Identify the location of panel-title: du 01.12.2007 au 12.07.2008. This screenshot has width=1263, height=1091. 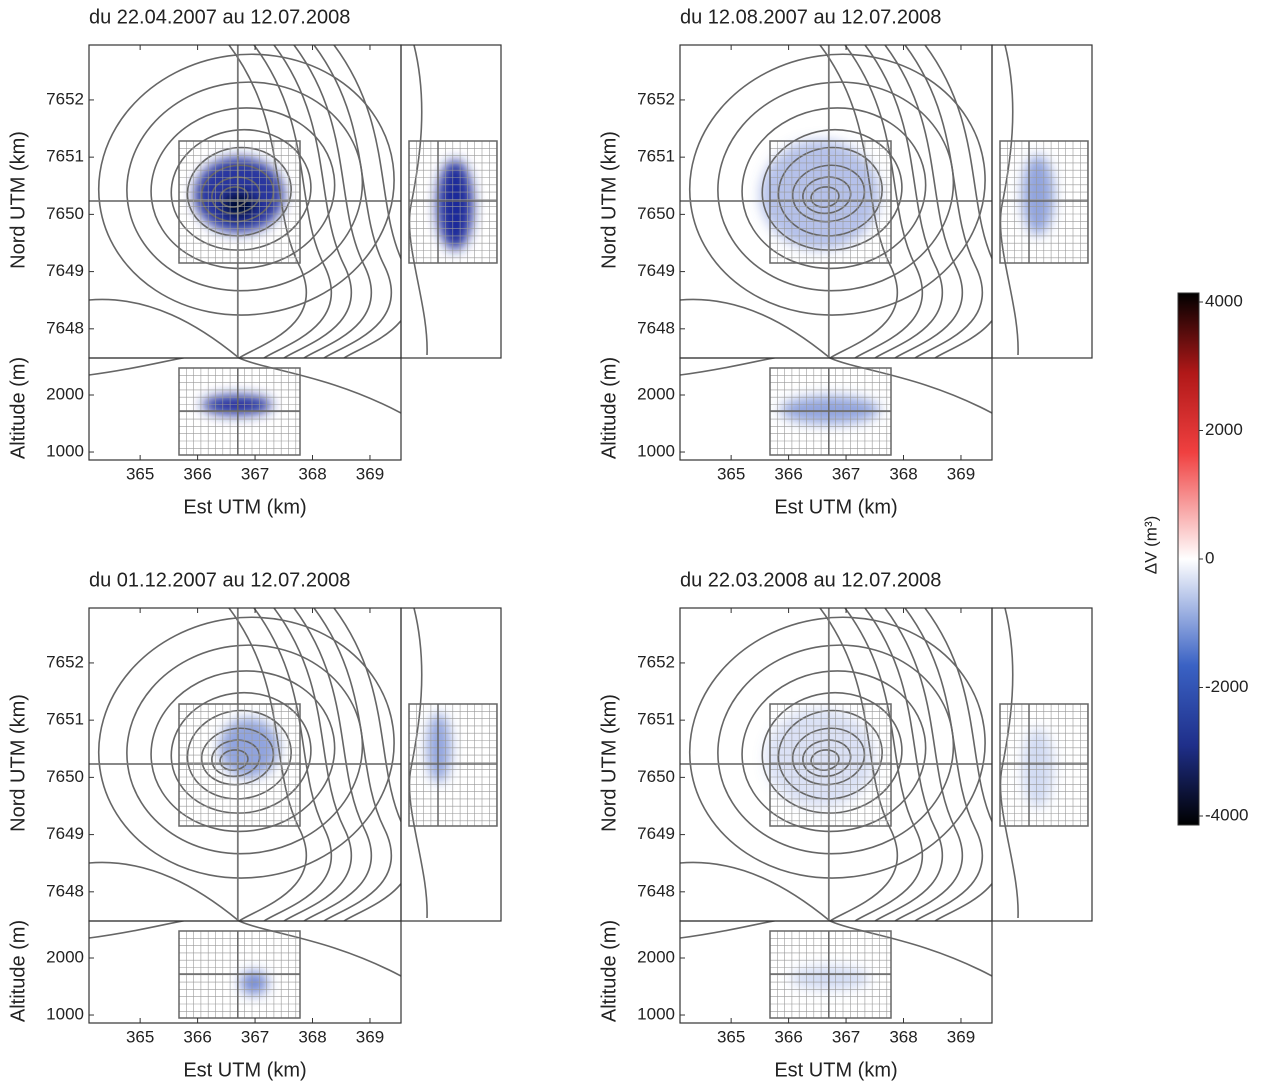
(219, 580).